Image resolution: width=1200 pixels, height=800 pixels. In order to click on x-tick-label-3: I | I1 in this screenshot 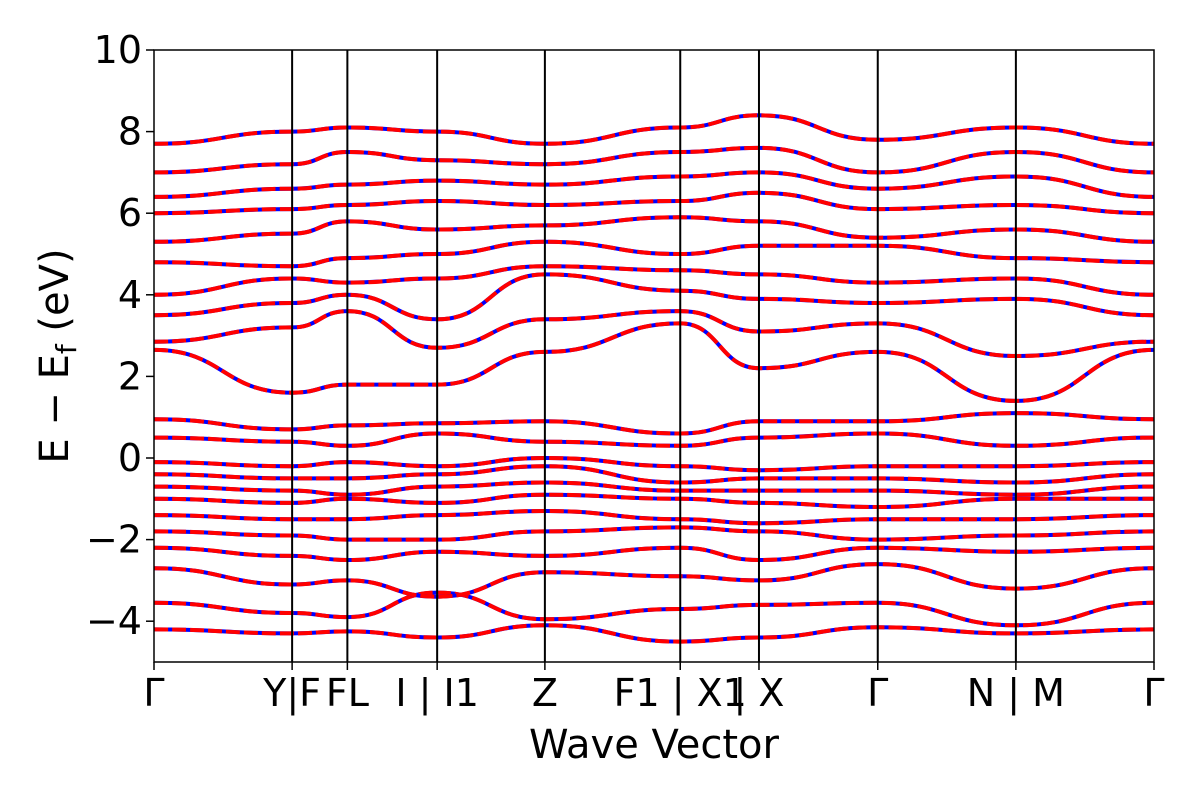, I will do `click(437, 693)`.